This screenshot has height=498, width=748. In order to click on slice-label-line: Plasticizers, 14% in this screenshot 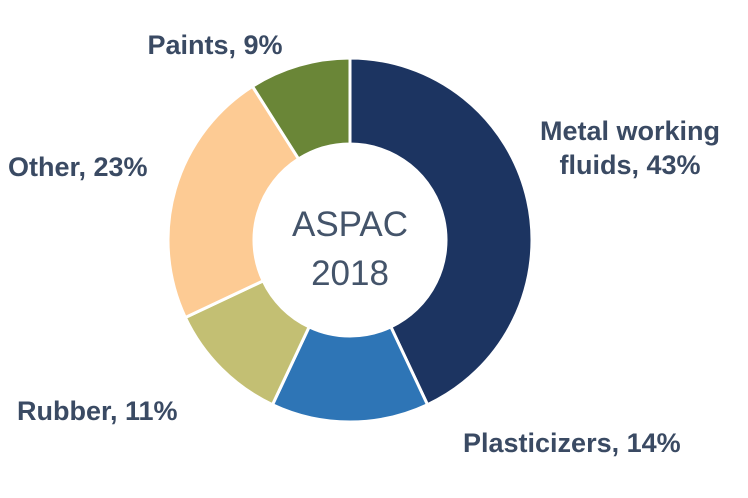, I will do `click(572, 443)`.